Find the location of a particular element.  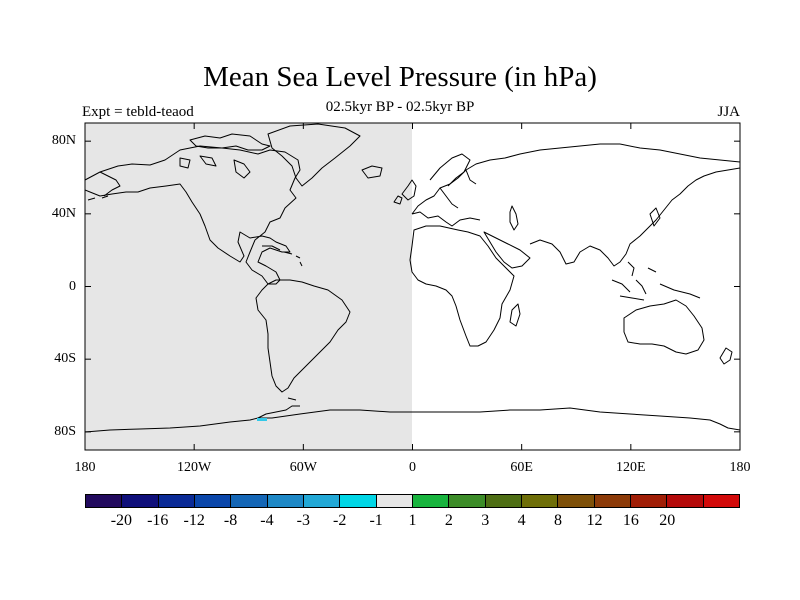

season-label: JJA is located at coordinates (728, 112).